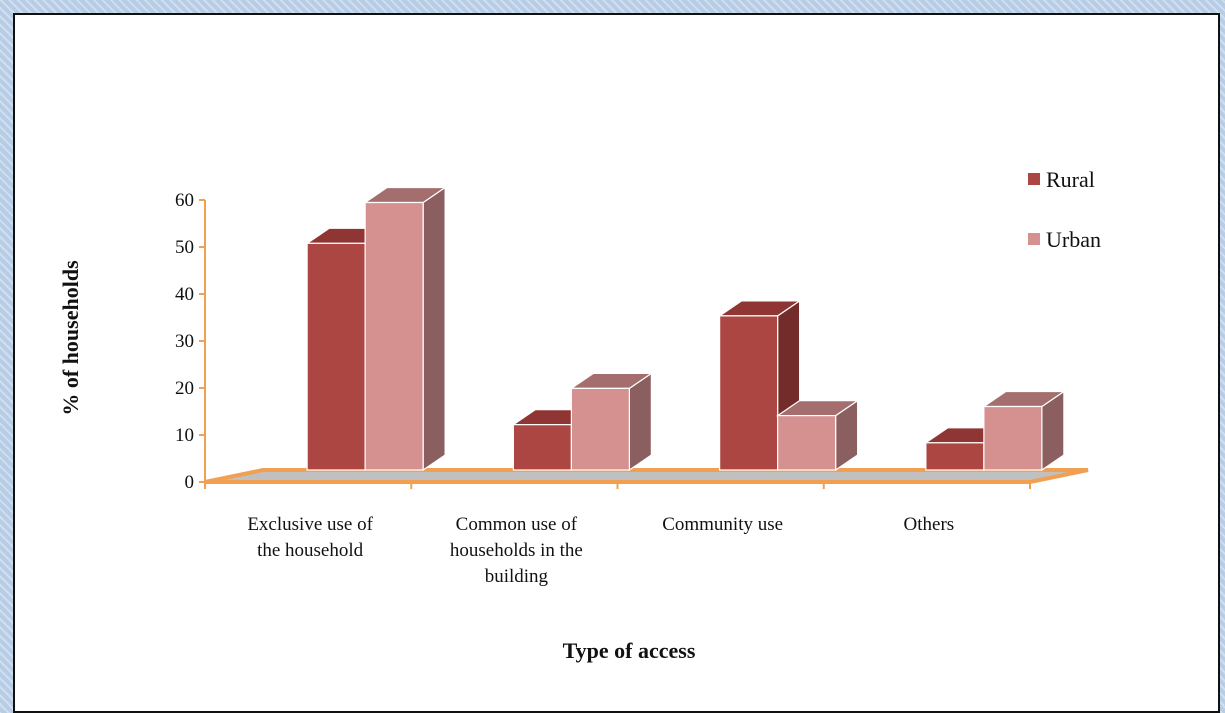 The height and width of the screenshot is (713, 1225). Describe the element at coordinates (517, 576) in the screenshot. I see `x-category-label-line: building` at that location.